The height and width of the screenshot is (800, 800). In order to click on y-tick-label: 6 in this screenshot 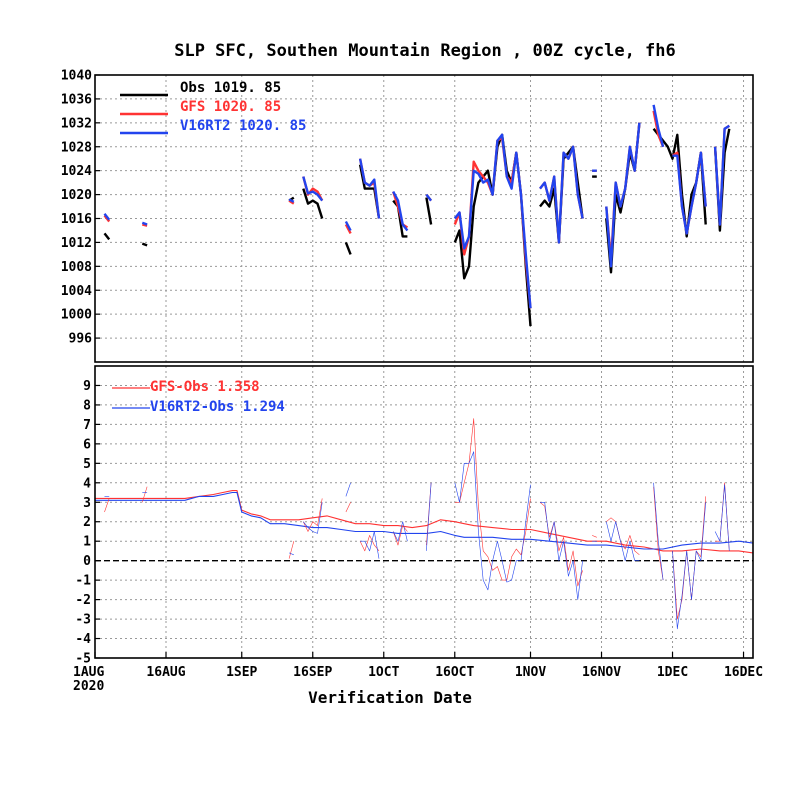, I will do `click(87, 444)`.